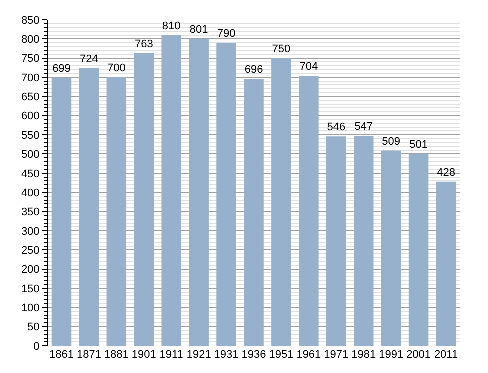 This screenshot has height=373, width=488. Describe the element at coordinates (226, 34) in the screenshot. I see `data-label: 790` at that location.